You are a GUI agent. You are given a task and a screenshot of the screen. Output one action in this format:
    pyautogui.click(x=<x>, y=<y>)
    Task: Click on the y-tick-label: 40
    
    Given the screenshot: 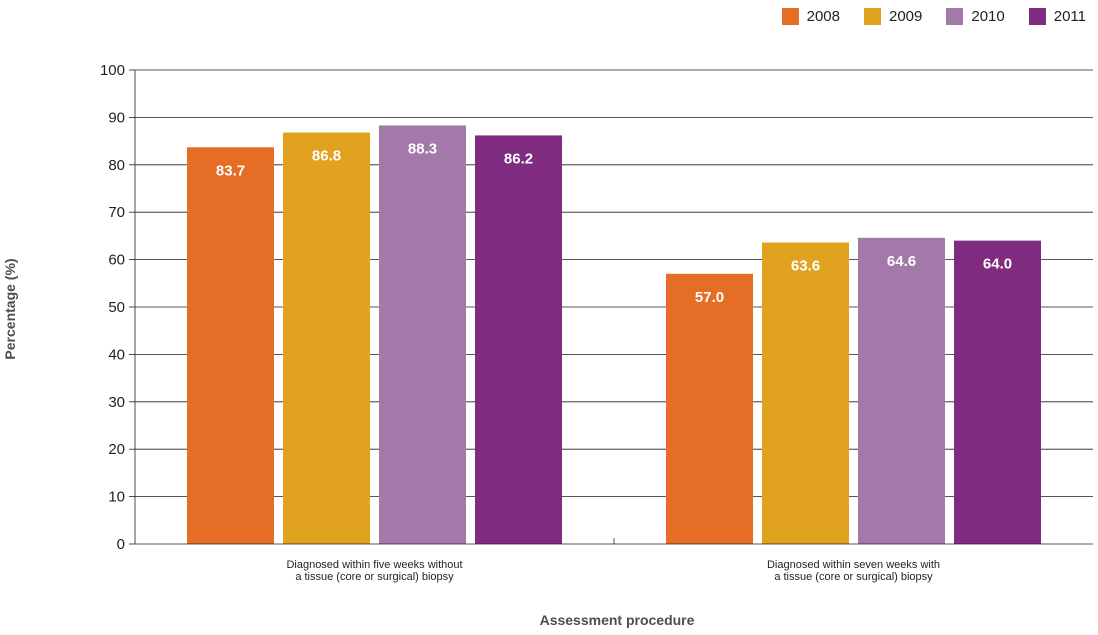 What is the action you would take?
    pyautogui.click(x=116, y=354)
    